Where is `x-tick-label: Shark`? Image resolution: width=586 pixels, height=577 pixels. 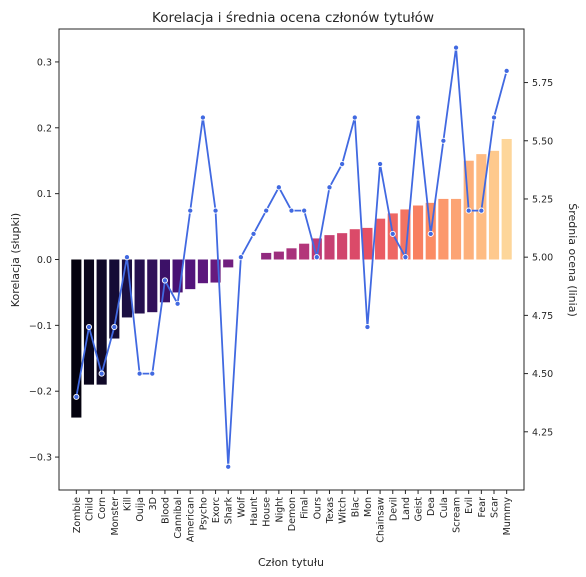
x-tick-label: Shark is located at coordinates (229, 511).